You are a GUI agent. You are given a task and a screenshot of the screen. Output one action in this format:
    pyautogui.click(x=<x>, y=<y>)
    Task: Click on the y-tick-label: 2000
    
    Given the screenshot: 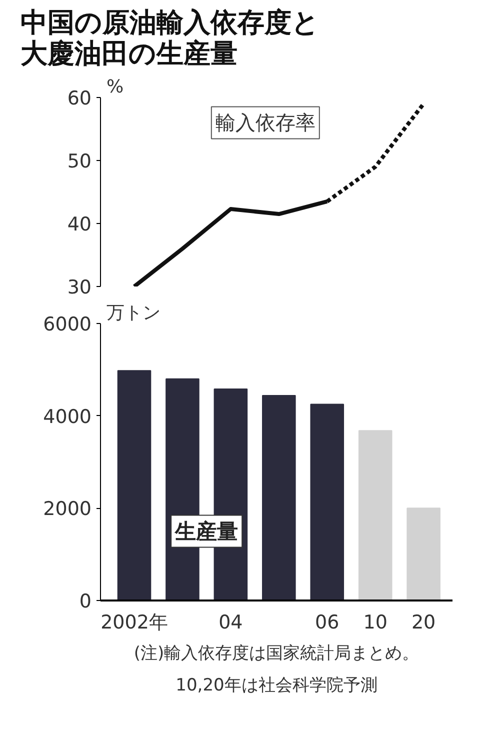 What is the action you would take?
    pyautogui.click(x=67, y=509)
    